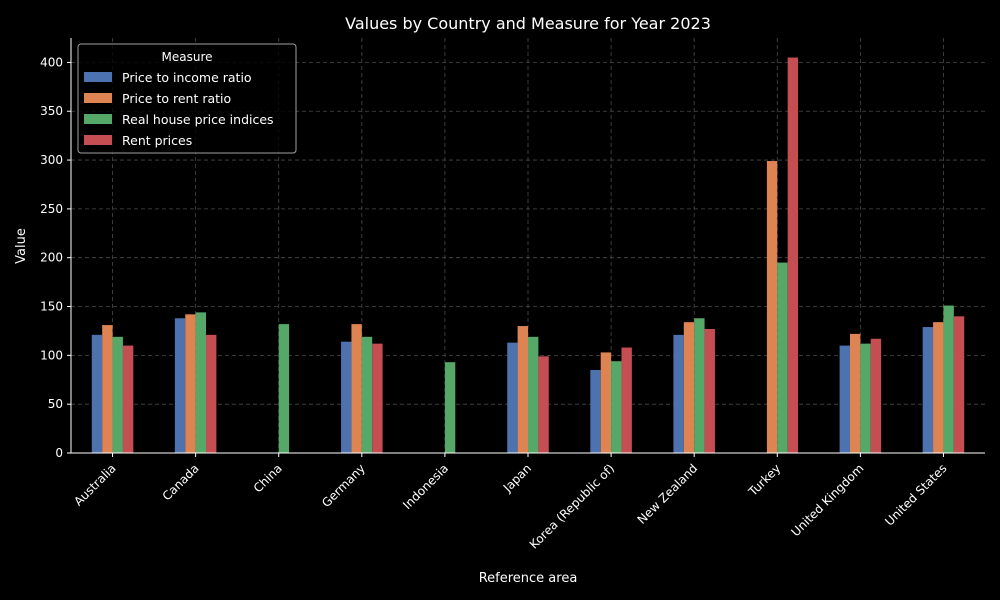 The image size is (1000, 600). What do you see at coordinates (55, 404) in the screenshot?
I see `y-tick-label: 50` at bounding box center [55, 404].